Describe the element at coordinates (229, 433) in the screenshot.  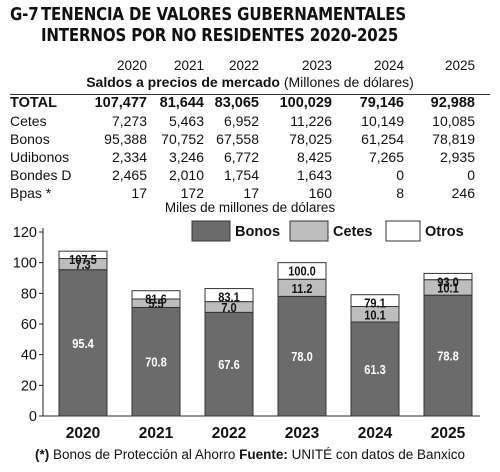
I see `x-tick-label: 2022` at that location.